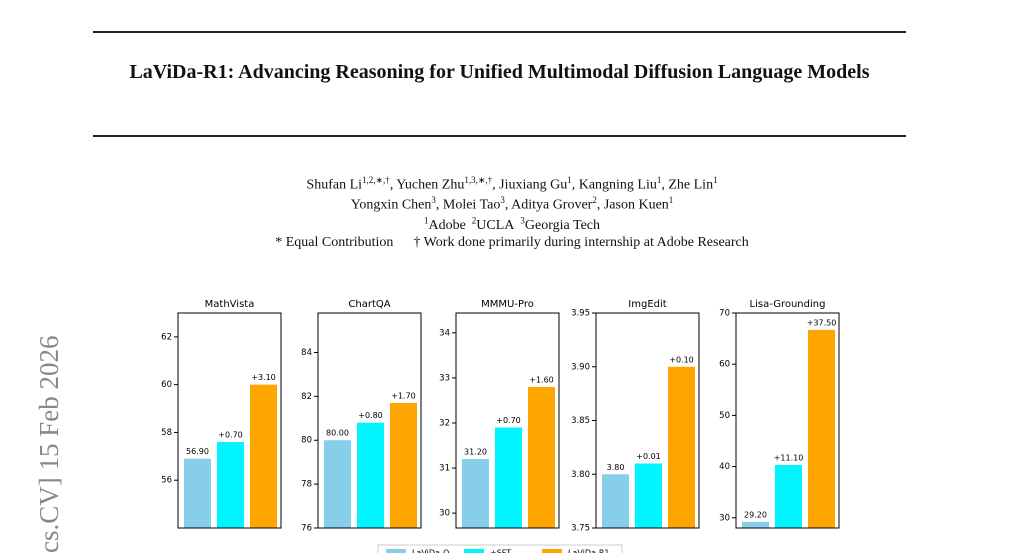  I want to click on y-tick-label: 32, so click(444, 423).